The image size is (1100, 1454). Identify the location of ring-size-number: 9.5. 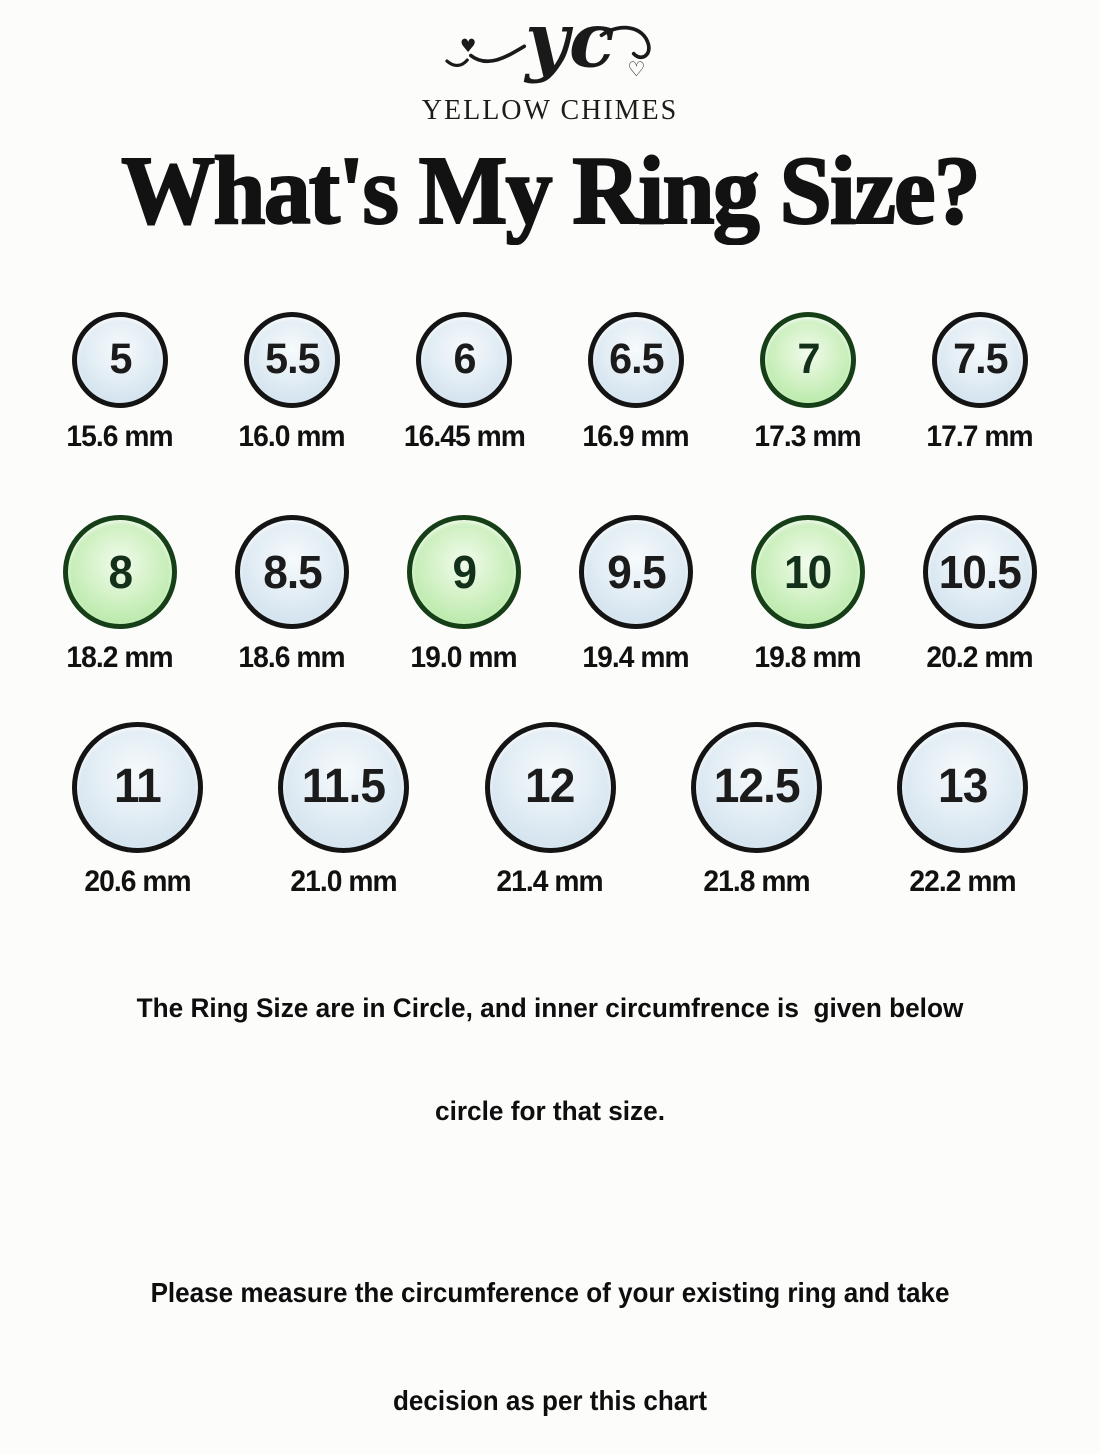
(636, 571).